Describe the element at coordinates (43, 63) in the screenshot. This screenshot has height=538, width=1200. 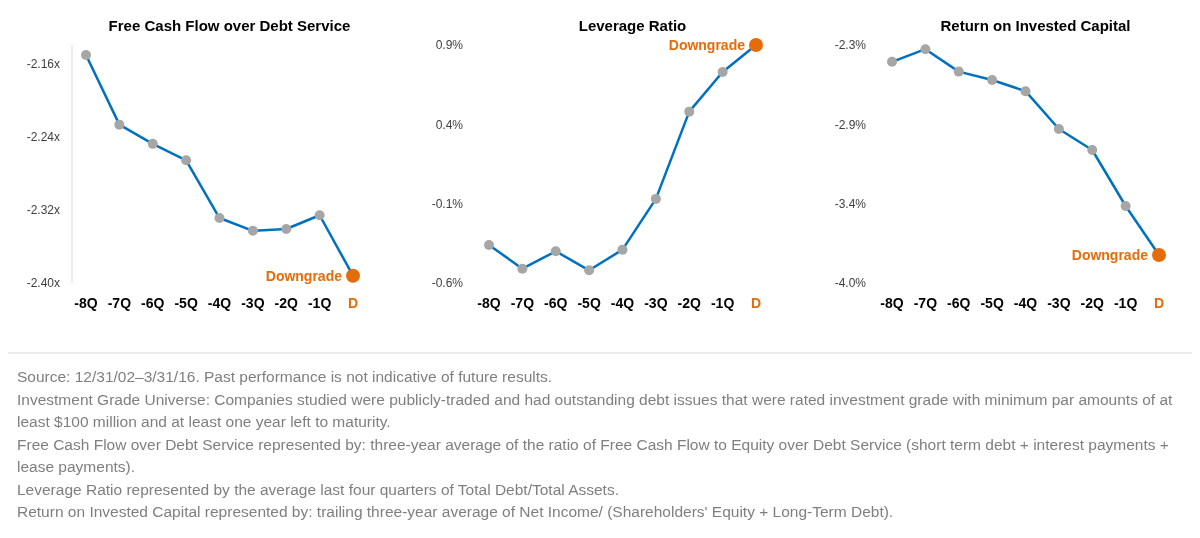
I see `y-tick-label: -2.16x` at that location.